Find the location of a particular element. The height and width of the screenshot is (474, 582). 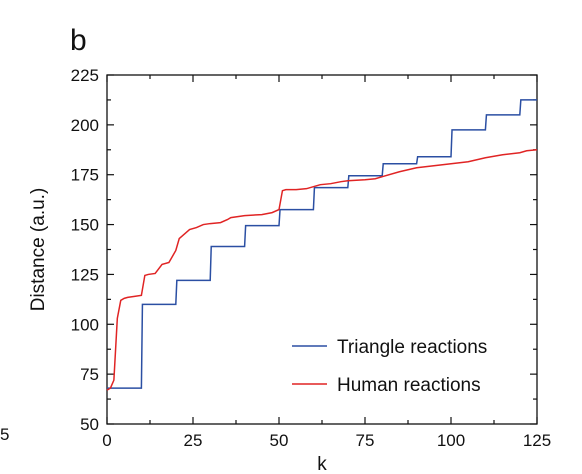

y-tick-label: 50 is located at coordinates (89, 424).